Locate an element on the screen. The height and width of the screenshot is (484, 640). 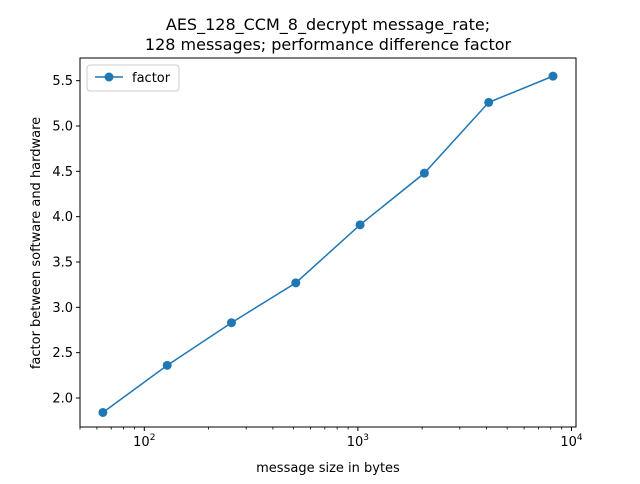
legend: factor is located at coordinates (133, 78).